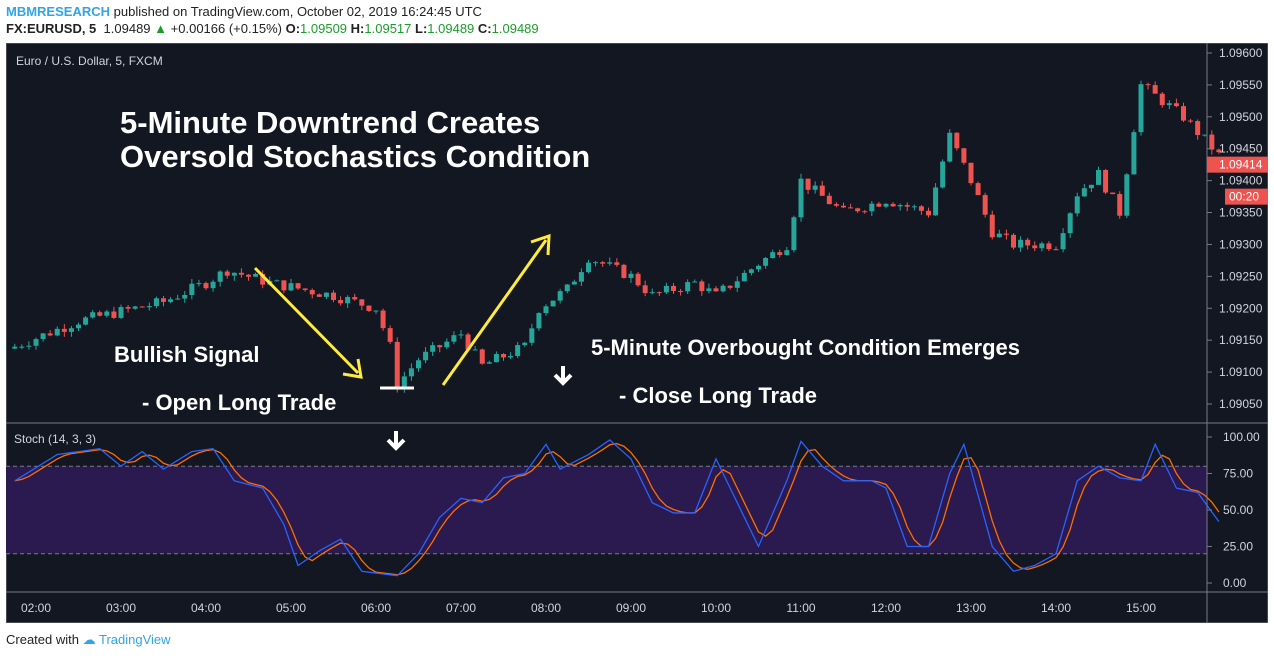 Image resolution: width=1274 pixels, height=658 pixels. What do you see at coordinates (89, 61) in the screenshot?
I see `pane-title: Euro / U.S. Dollar, 5, FXCM` at bounding box center [89, 61].